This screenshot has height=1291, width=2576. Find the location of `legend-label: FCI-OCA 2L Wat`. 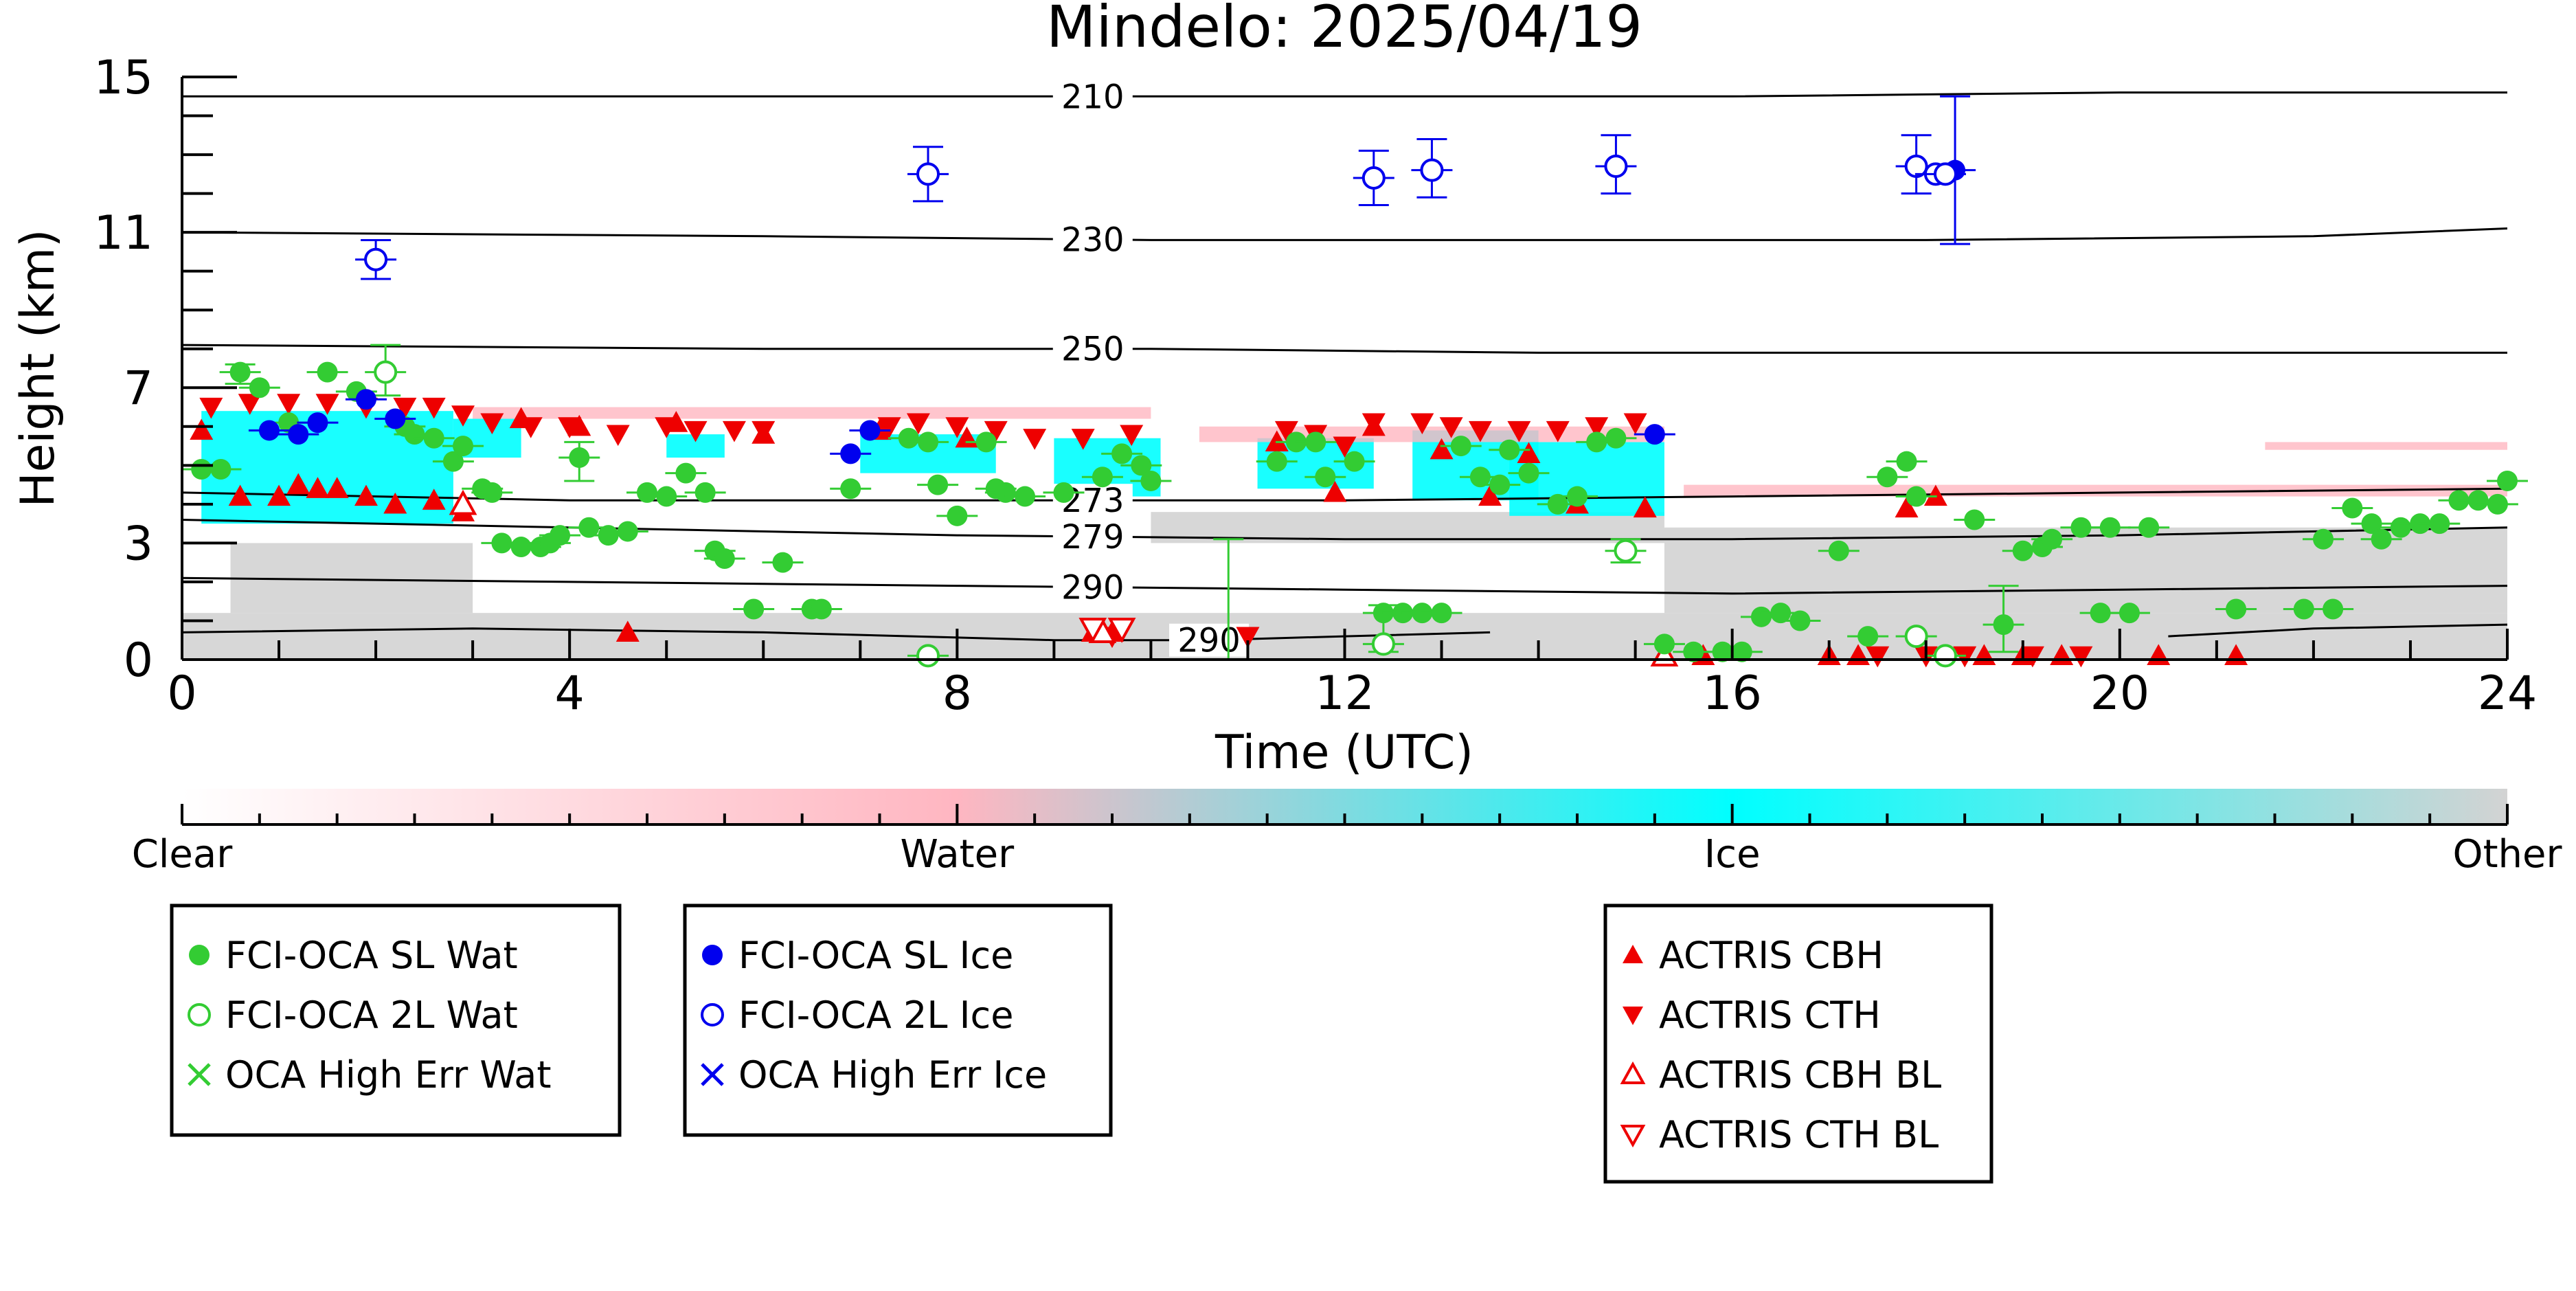

legend-label: FCI-OCA 2L Wat is located at coordinates (371, 1015).